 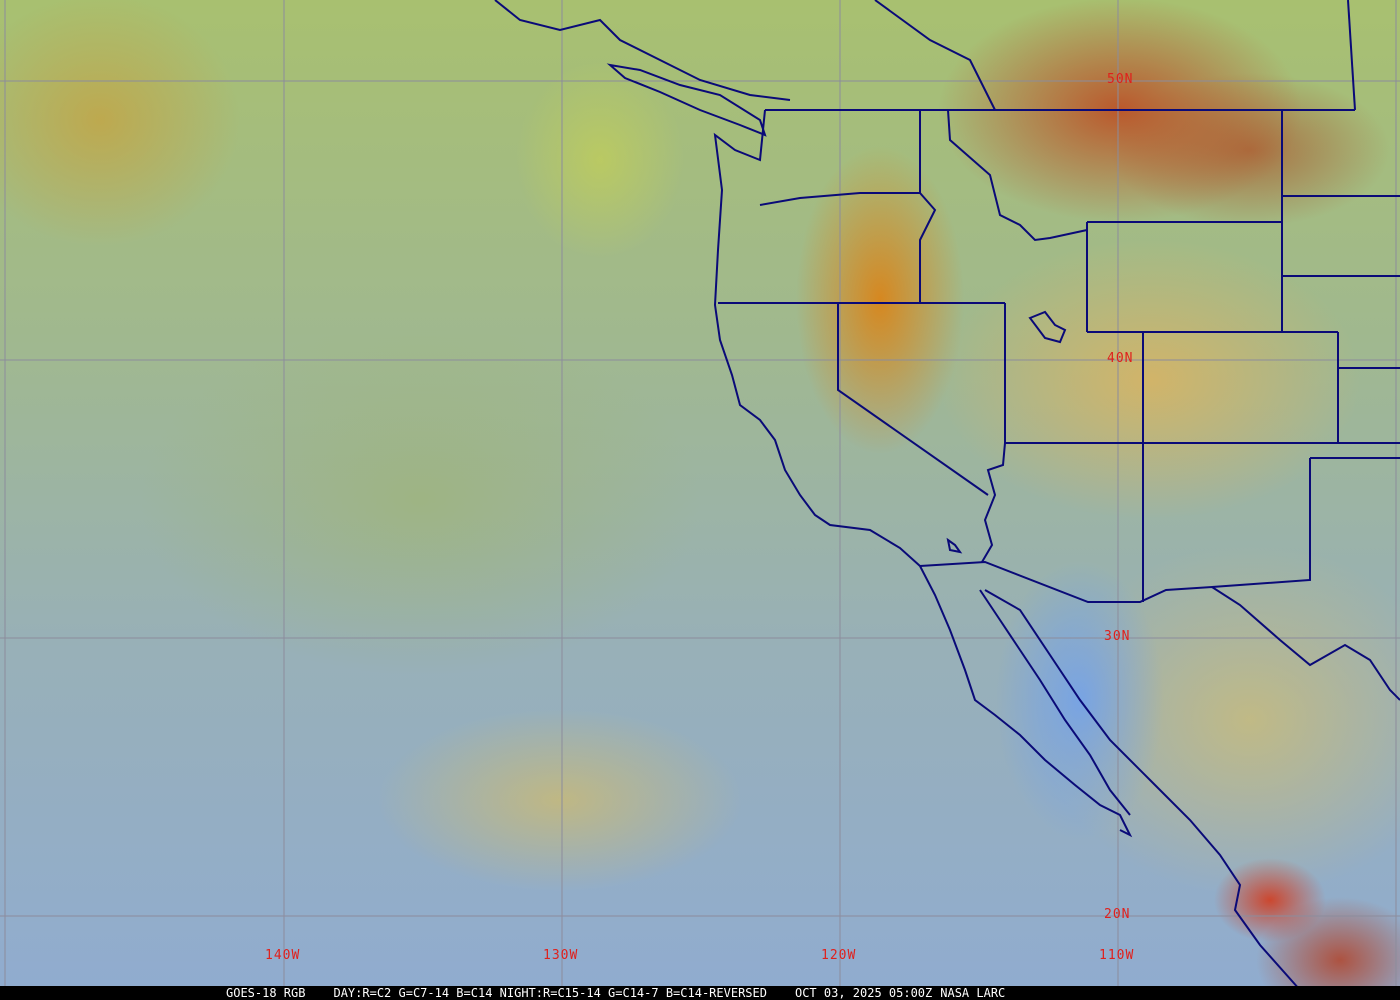 What do you see at coordinates (561, 955) in the screenshot?
I see `lon-label-130w: 130W` at bounding box center [561, 955].